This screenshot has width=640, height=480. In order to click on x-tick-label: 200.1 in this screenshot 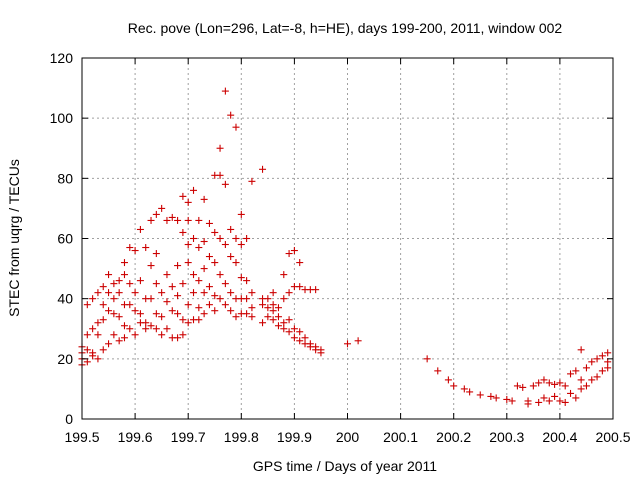, I will do `click(400, 437)`.